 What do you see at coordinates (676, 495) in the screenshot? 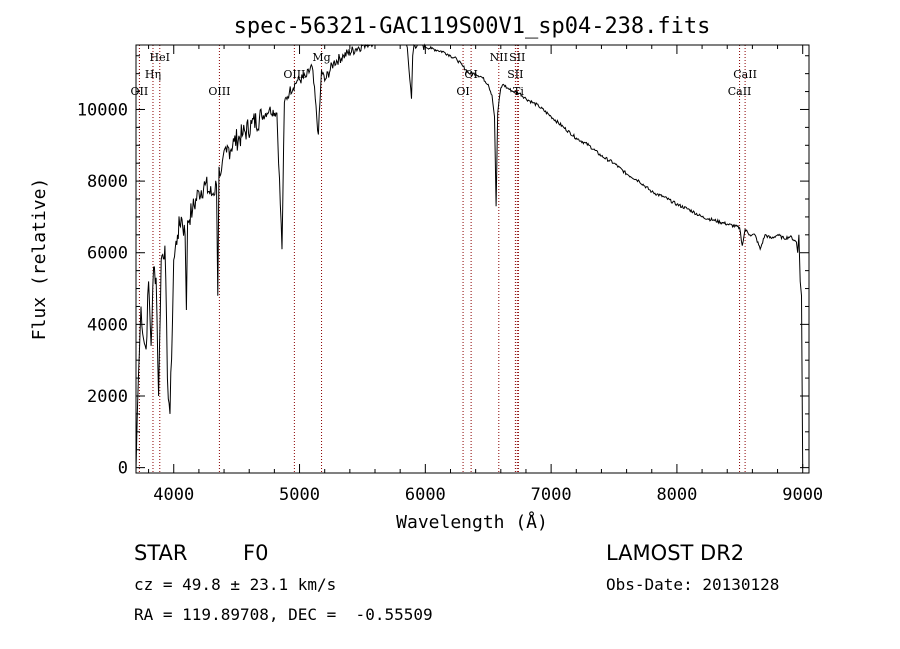
I see `x-tick-label: 8000` at bounding box center [676, 495].